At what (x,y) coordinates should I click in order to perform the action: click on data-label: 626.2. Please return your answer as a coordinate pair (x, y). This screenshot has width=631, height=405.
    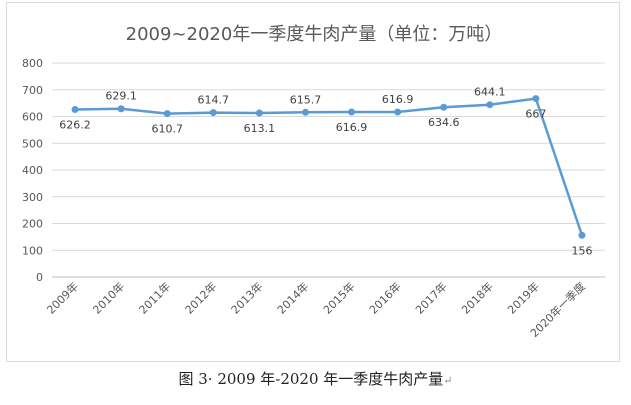
    Looking at the image, I should click on (75, 124).